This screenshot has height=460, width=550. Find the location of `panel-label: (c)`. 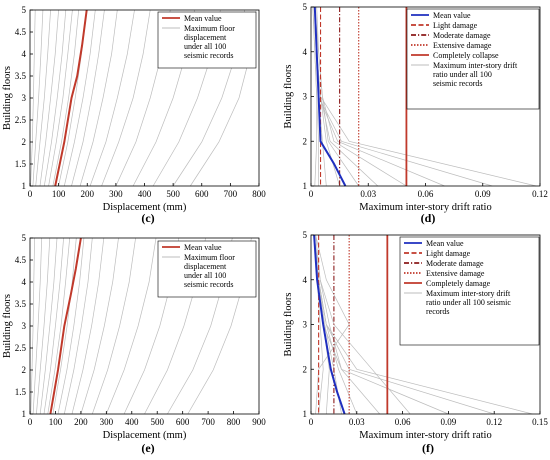

panel-label: (c) is located at coordinates (147, 218).